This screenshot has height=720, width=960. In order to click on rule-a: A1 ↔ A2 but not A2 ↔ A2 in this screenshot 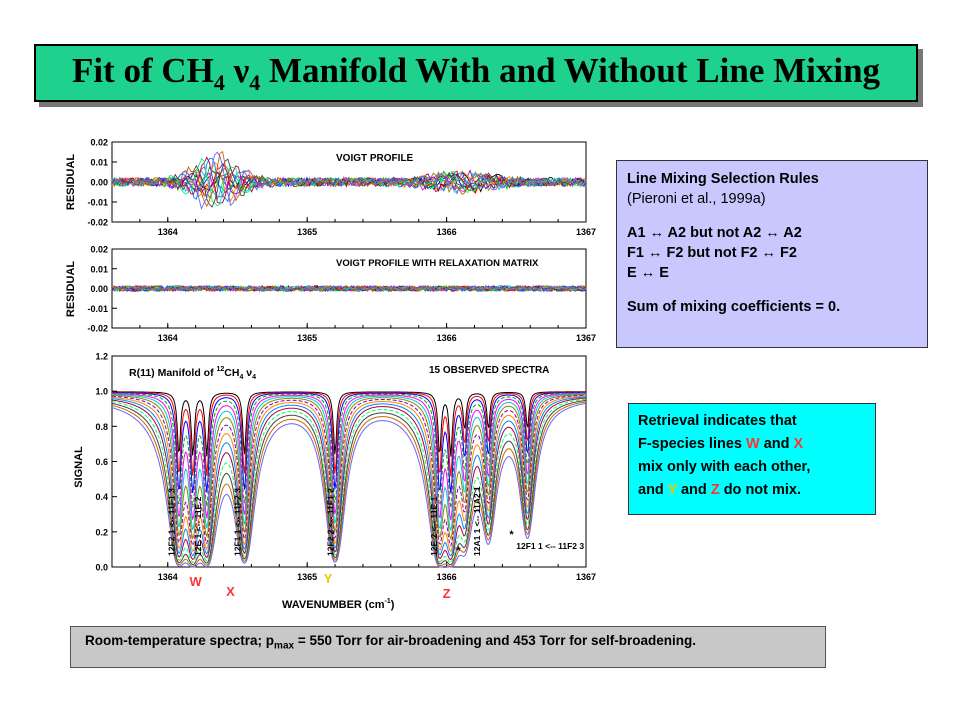, I will do `click(714, 233)`.